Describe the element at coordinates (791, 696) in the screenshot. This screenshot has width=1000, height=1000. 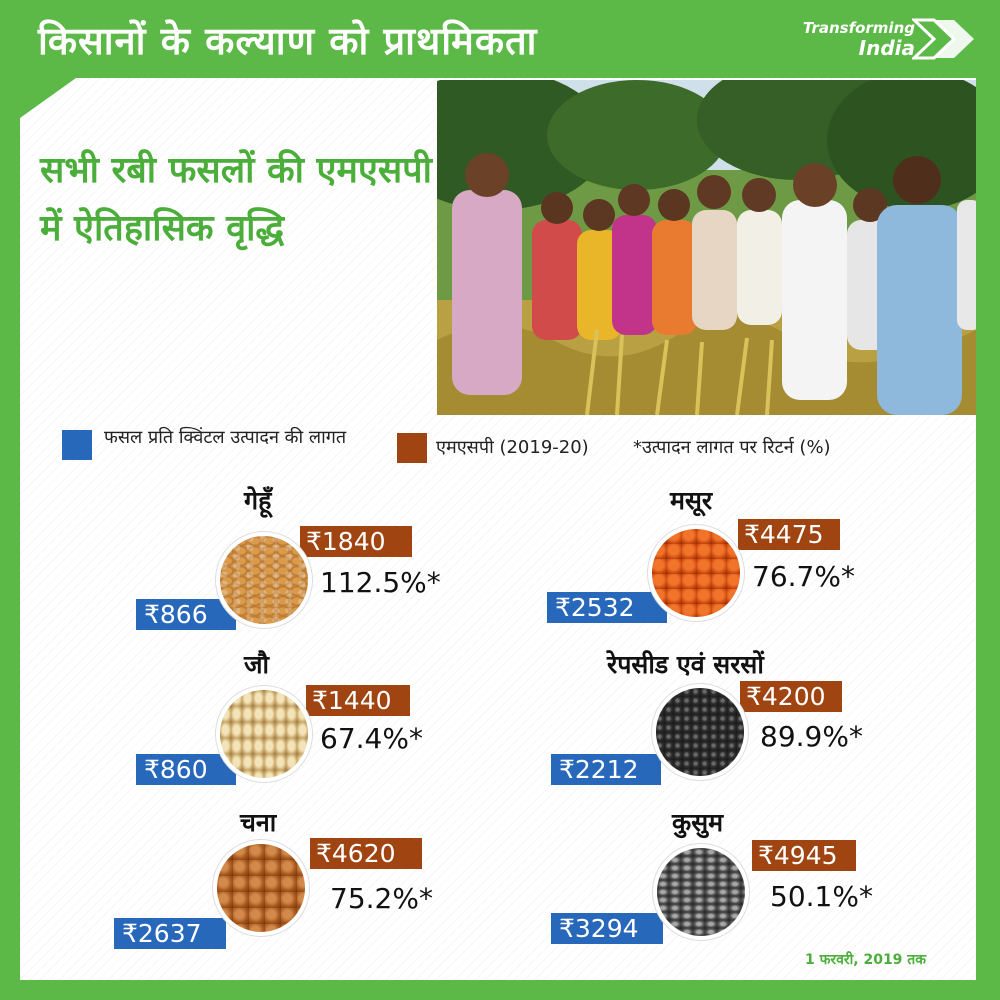
I see `msp-badge-mustard: ₹4200` at that location.